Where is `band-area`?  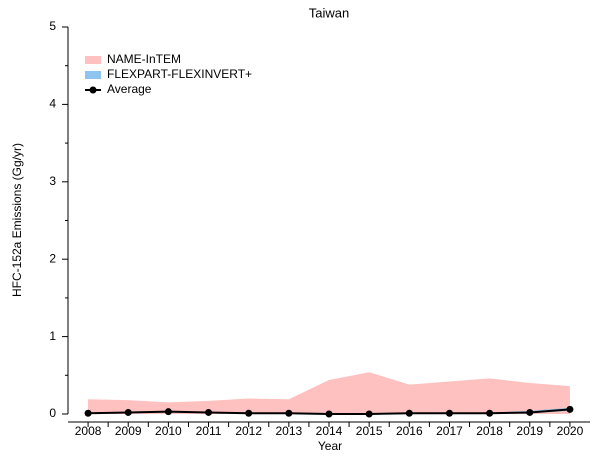 band-area is located at coordinates (329, 393).